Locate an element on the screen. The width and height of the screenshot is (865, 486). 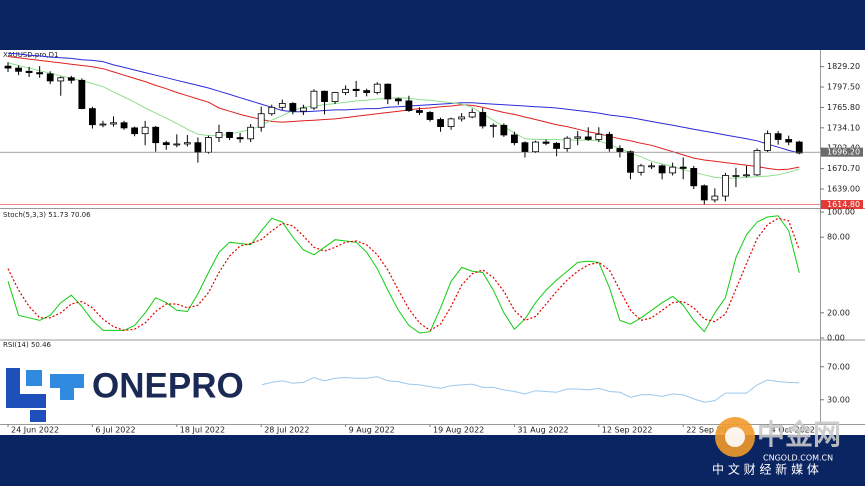
x-tick-label: 4 Oct 2022 is located at coordinates (793, 430).